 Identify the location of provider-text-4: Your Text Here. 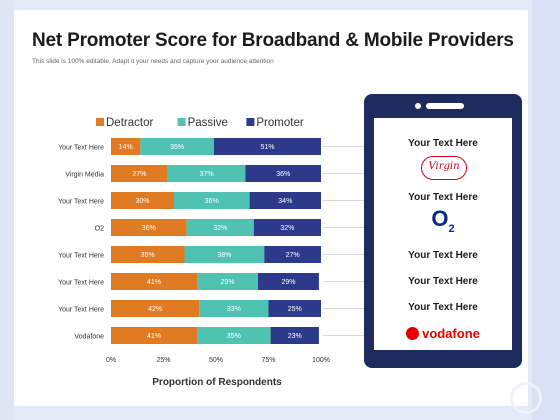
(443, 281).